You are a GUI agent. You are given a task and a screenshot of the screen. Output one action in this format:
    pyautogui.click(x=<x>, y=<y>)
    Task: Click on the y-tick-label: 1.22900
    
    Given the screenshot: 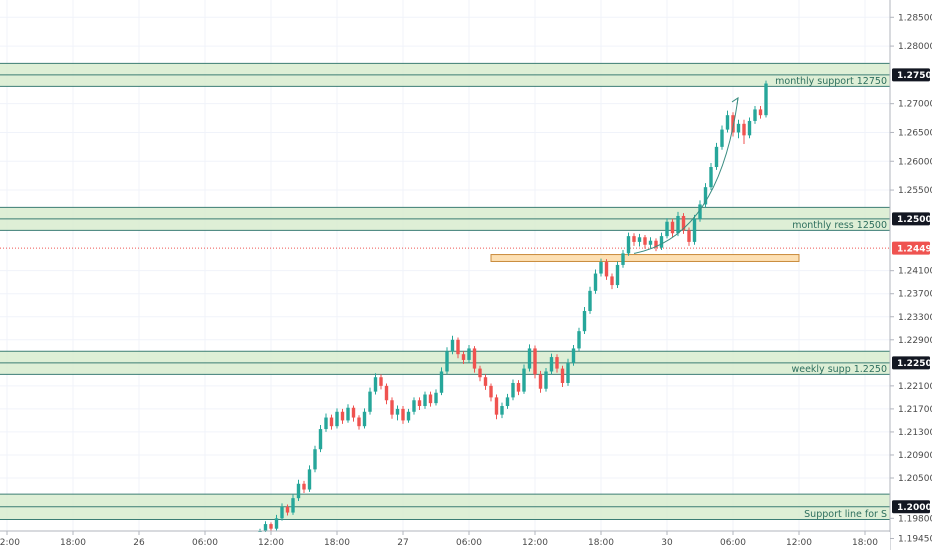 What is the action you would take?
    pyautogui.click(x=915, y=341)
    